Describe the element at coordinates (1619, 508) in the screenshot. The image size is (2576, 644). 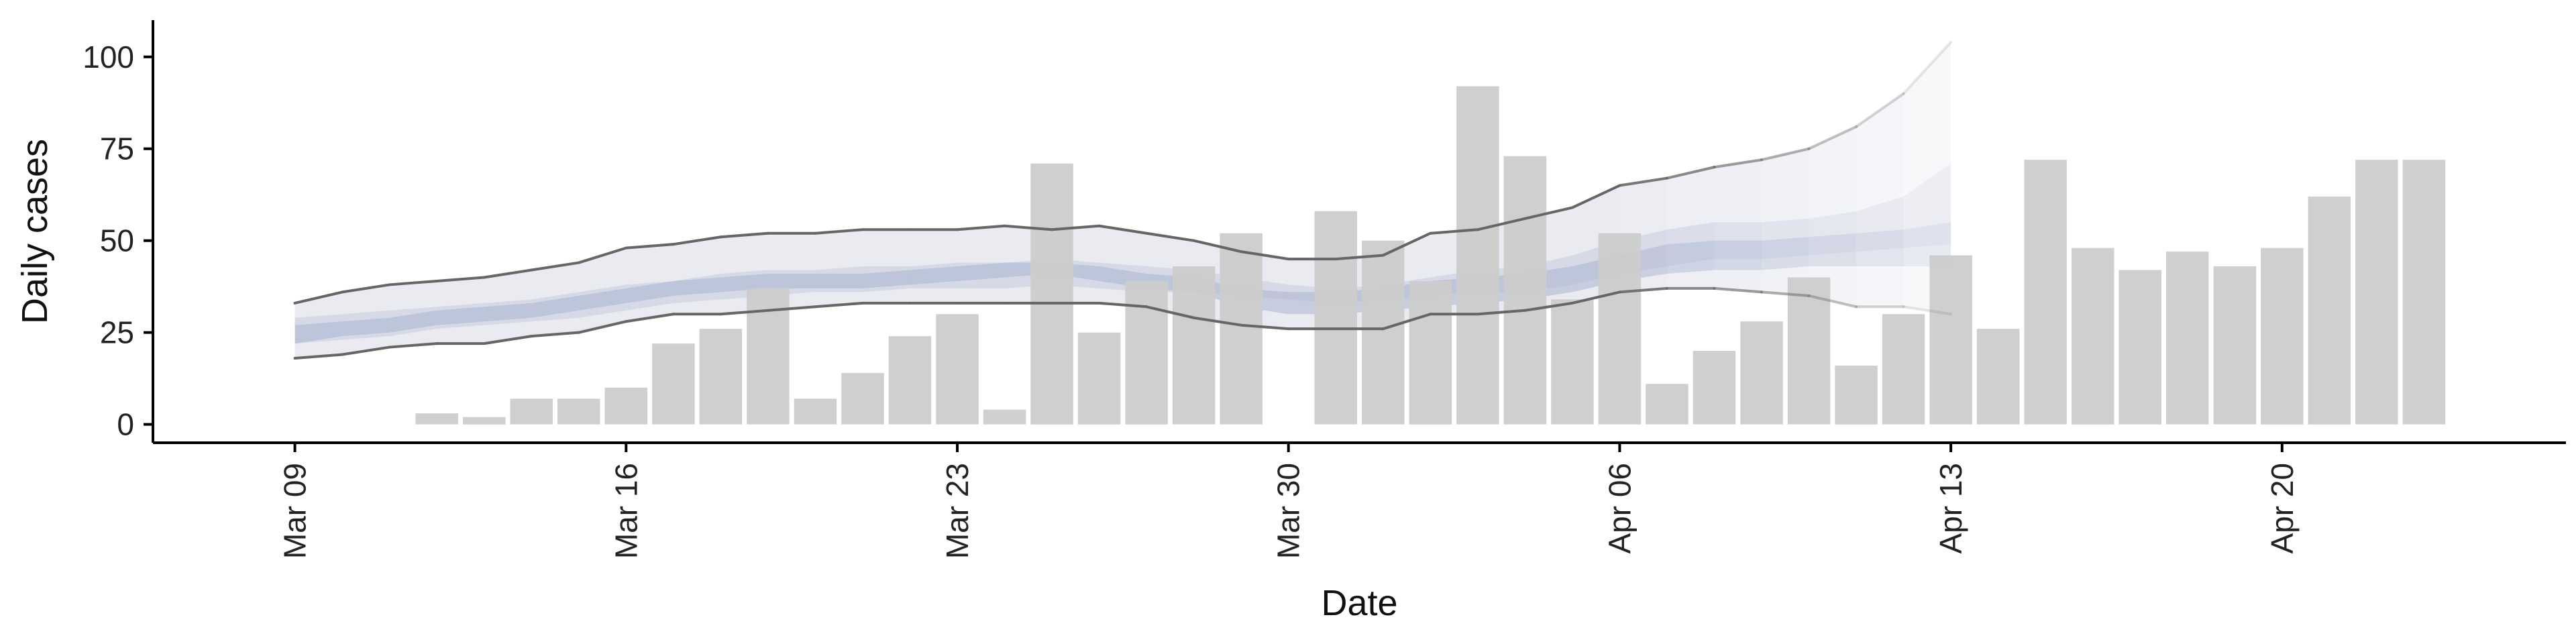
I see `x-tick-label: Apr 06` at that location.